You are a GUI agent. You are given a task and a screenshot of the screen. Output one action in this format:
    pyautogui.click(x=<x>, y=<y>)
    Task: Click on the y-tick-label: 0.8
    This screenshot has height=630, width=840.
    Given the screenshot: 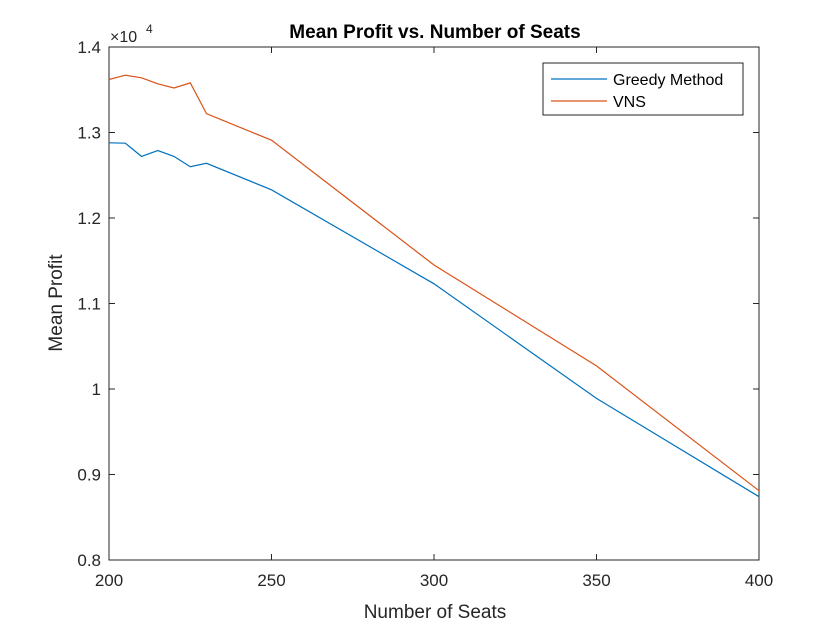 What is the action you would take?
    pyautogui.click(x=89, y=560)
    